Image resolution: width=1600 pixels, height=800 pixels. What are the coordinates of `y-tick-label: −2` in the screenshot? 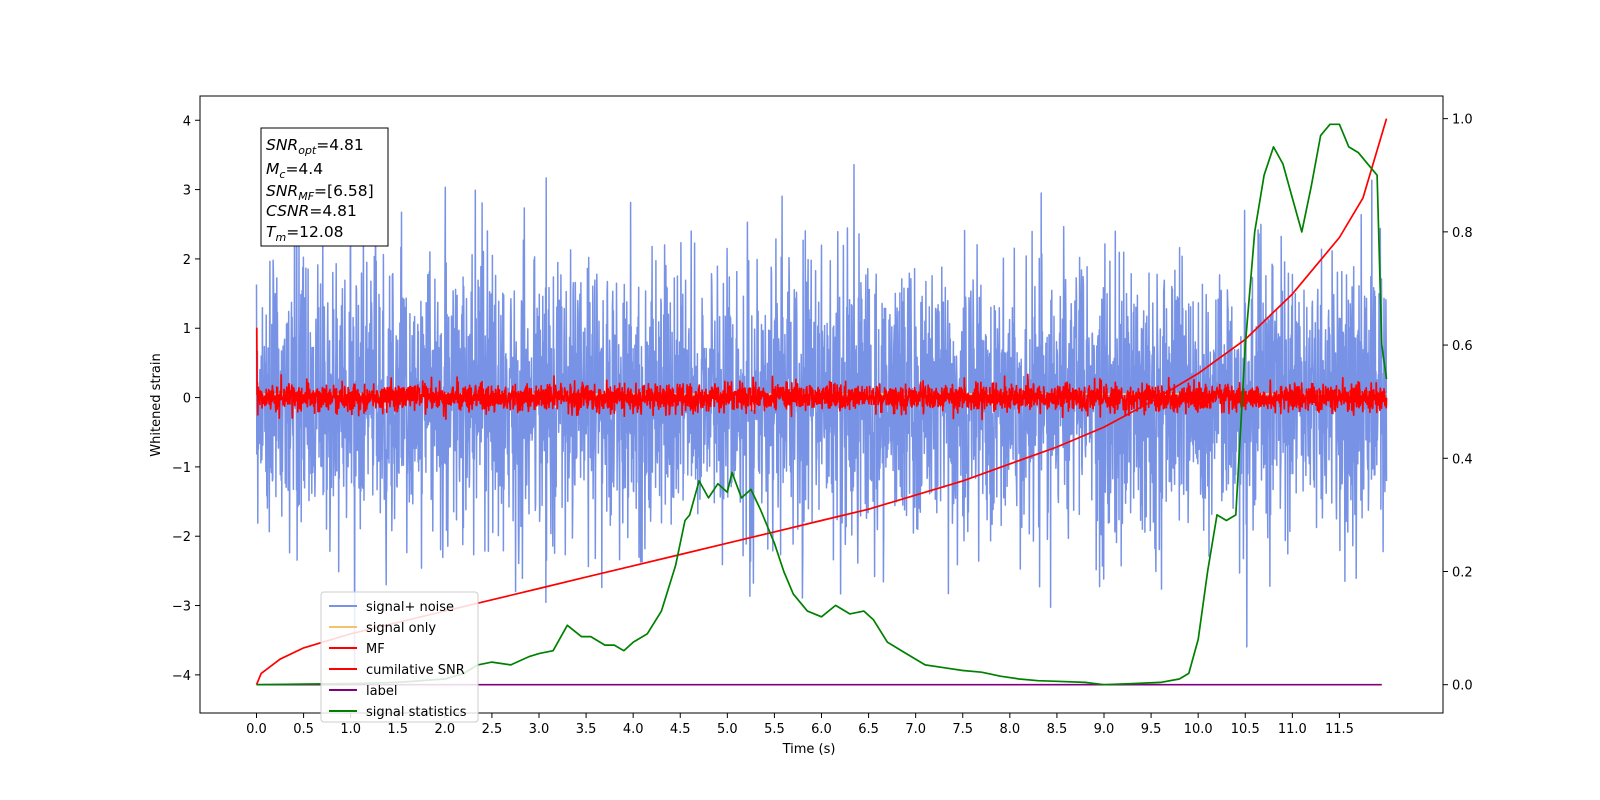 It's located at (181, 537).